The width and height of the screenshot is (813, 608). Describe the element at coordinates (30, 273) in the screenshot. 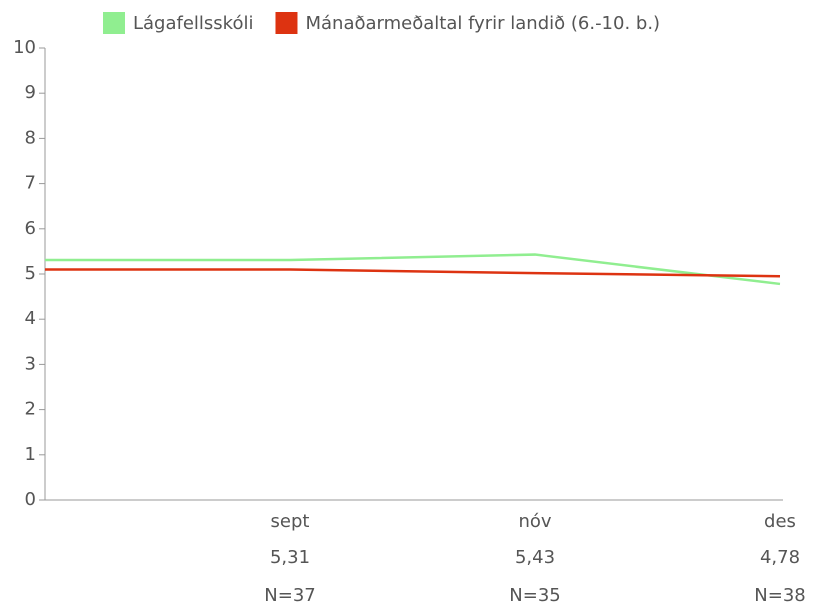

I see `y-tick-label: 5` at that location.